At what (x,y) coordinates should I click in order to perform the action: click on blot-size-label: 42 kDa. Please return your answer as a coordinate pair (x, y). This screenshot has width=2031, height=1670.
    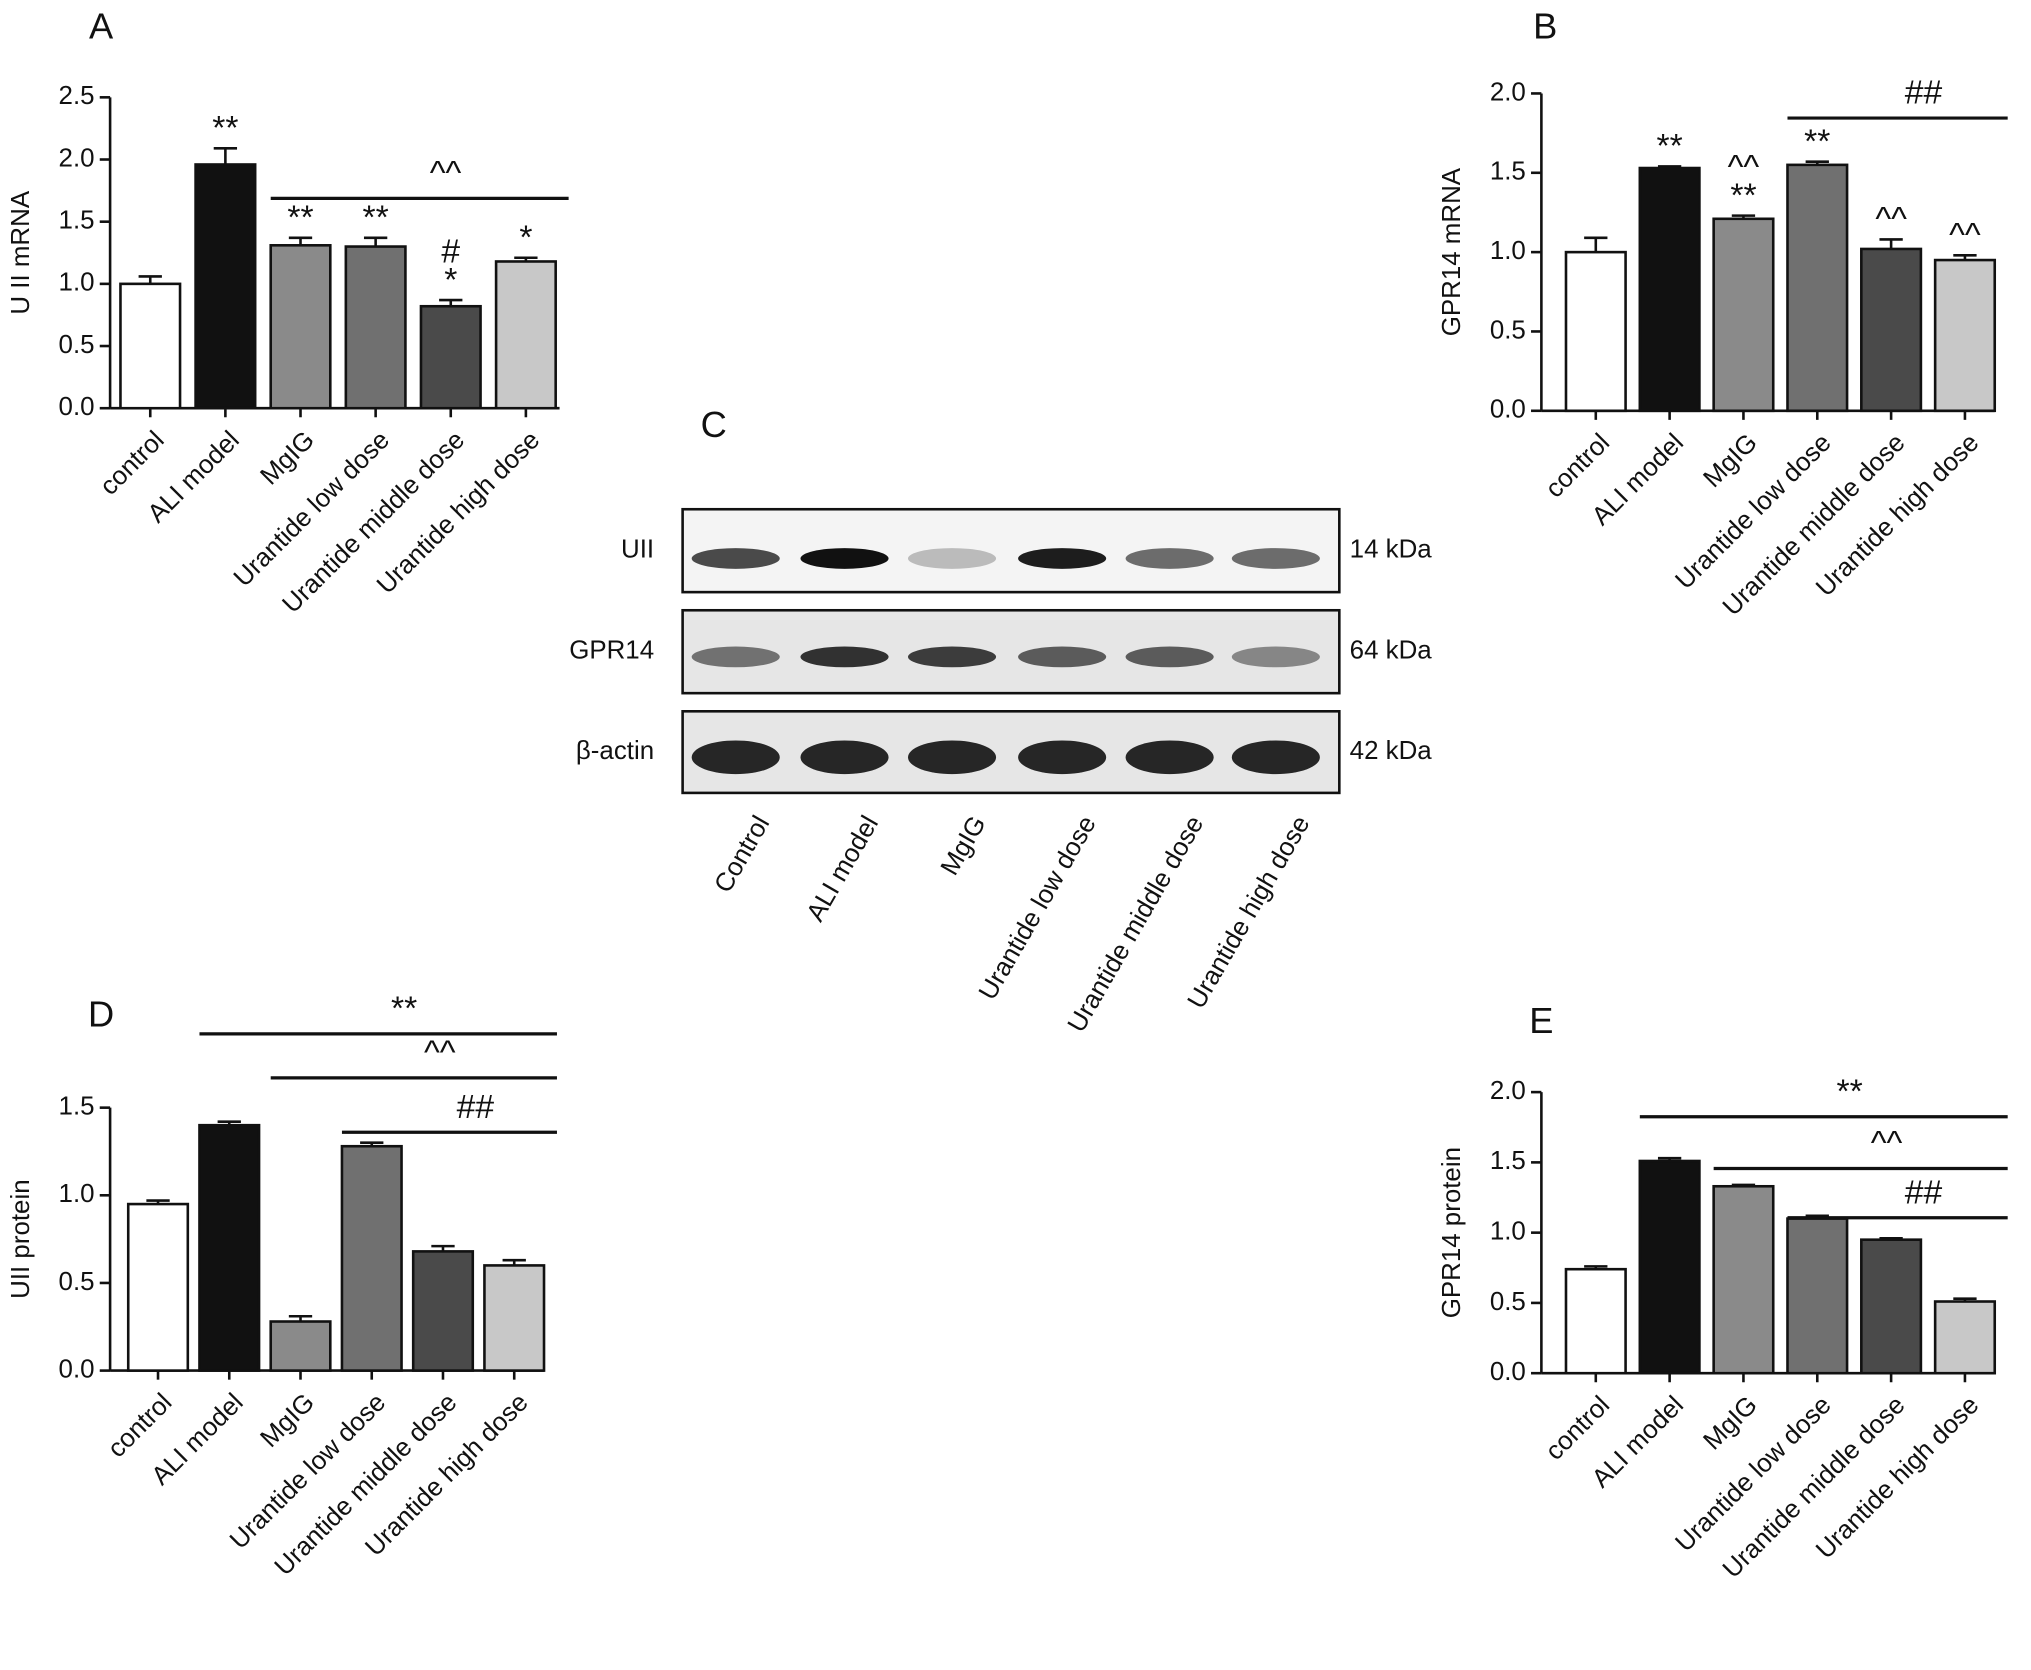
    Looking at the image, I should click on (1391, 751).